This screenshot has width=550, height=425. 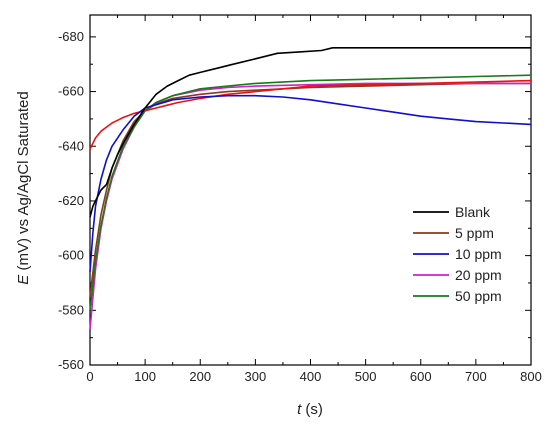 I want to click on y-tick-label: -660, so click(x=71, y=91).